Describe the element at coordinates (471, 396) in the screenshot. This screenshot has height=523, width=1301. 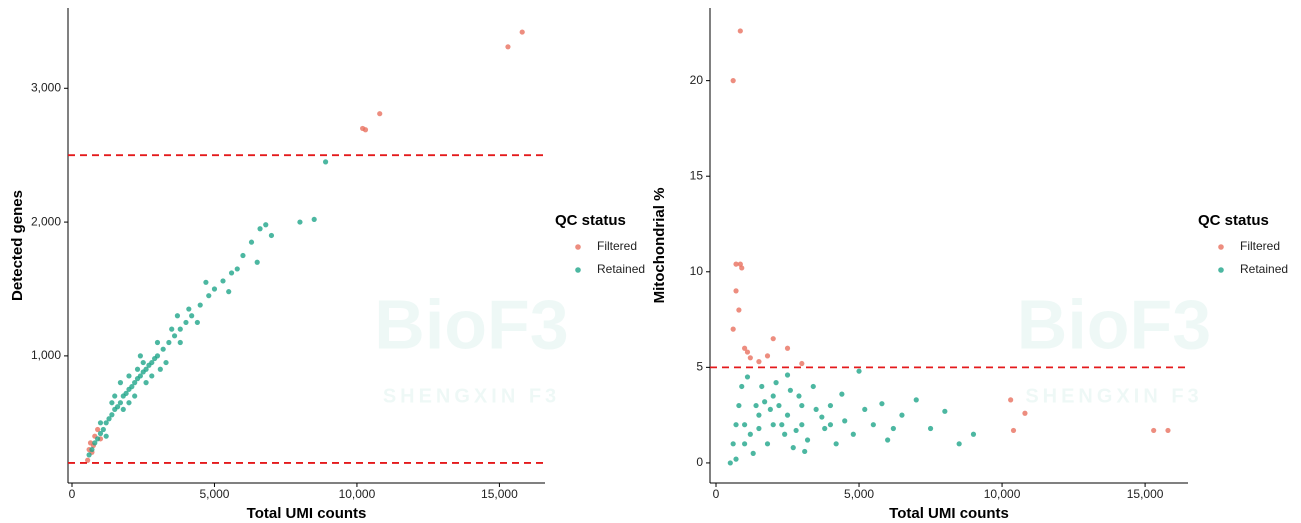
I see `watermark: SHENGXIN F3` at that location.